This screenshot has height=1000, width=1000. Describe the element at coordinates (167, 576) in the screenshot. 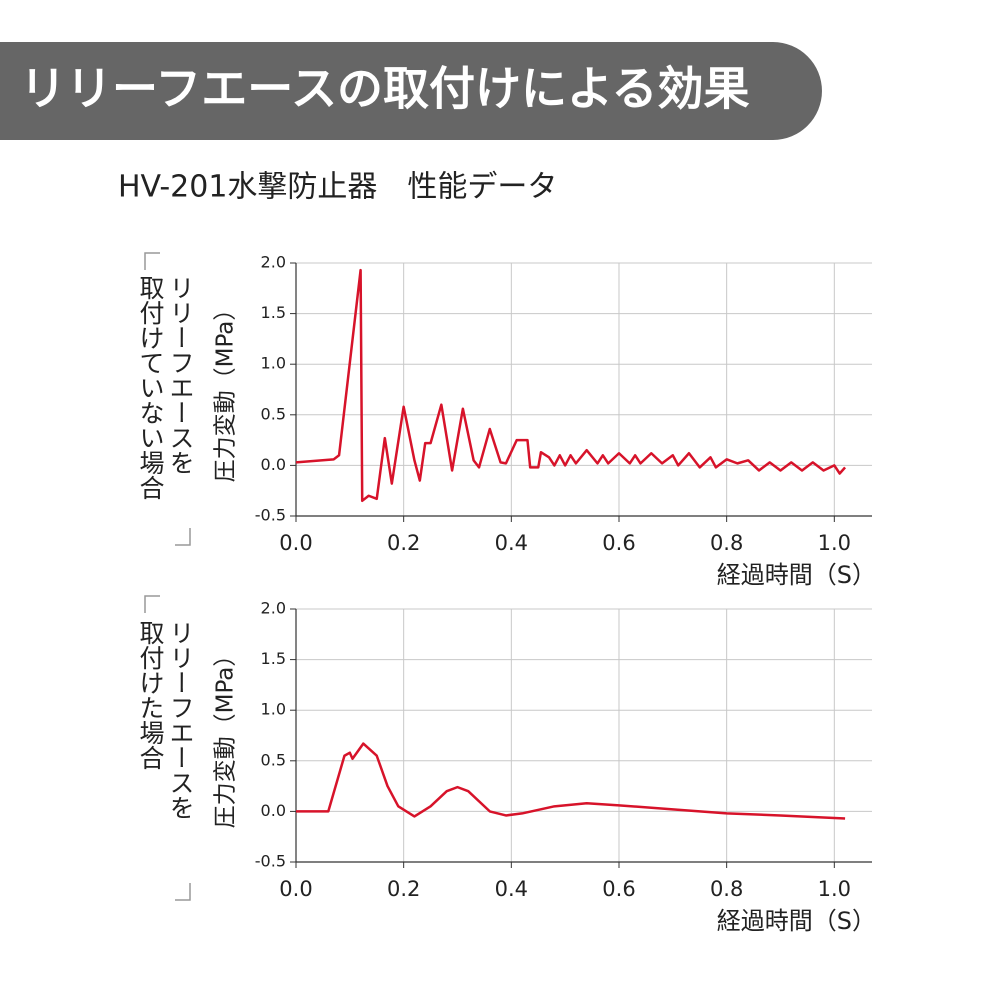

I see `brackets` at that location.